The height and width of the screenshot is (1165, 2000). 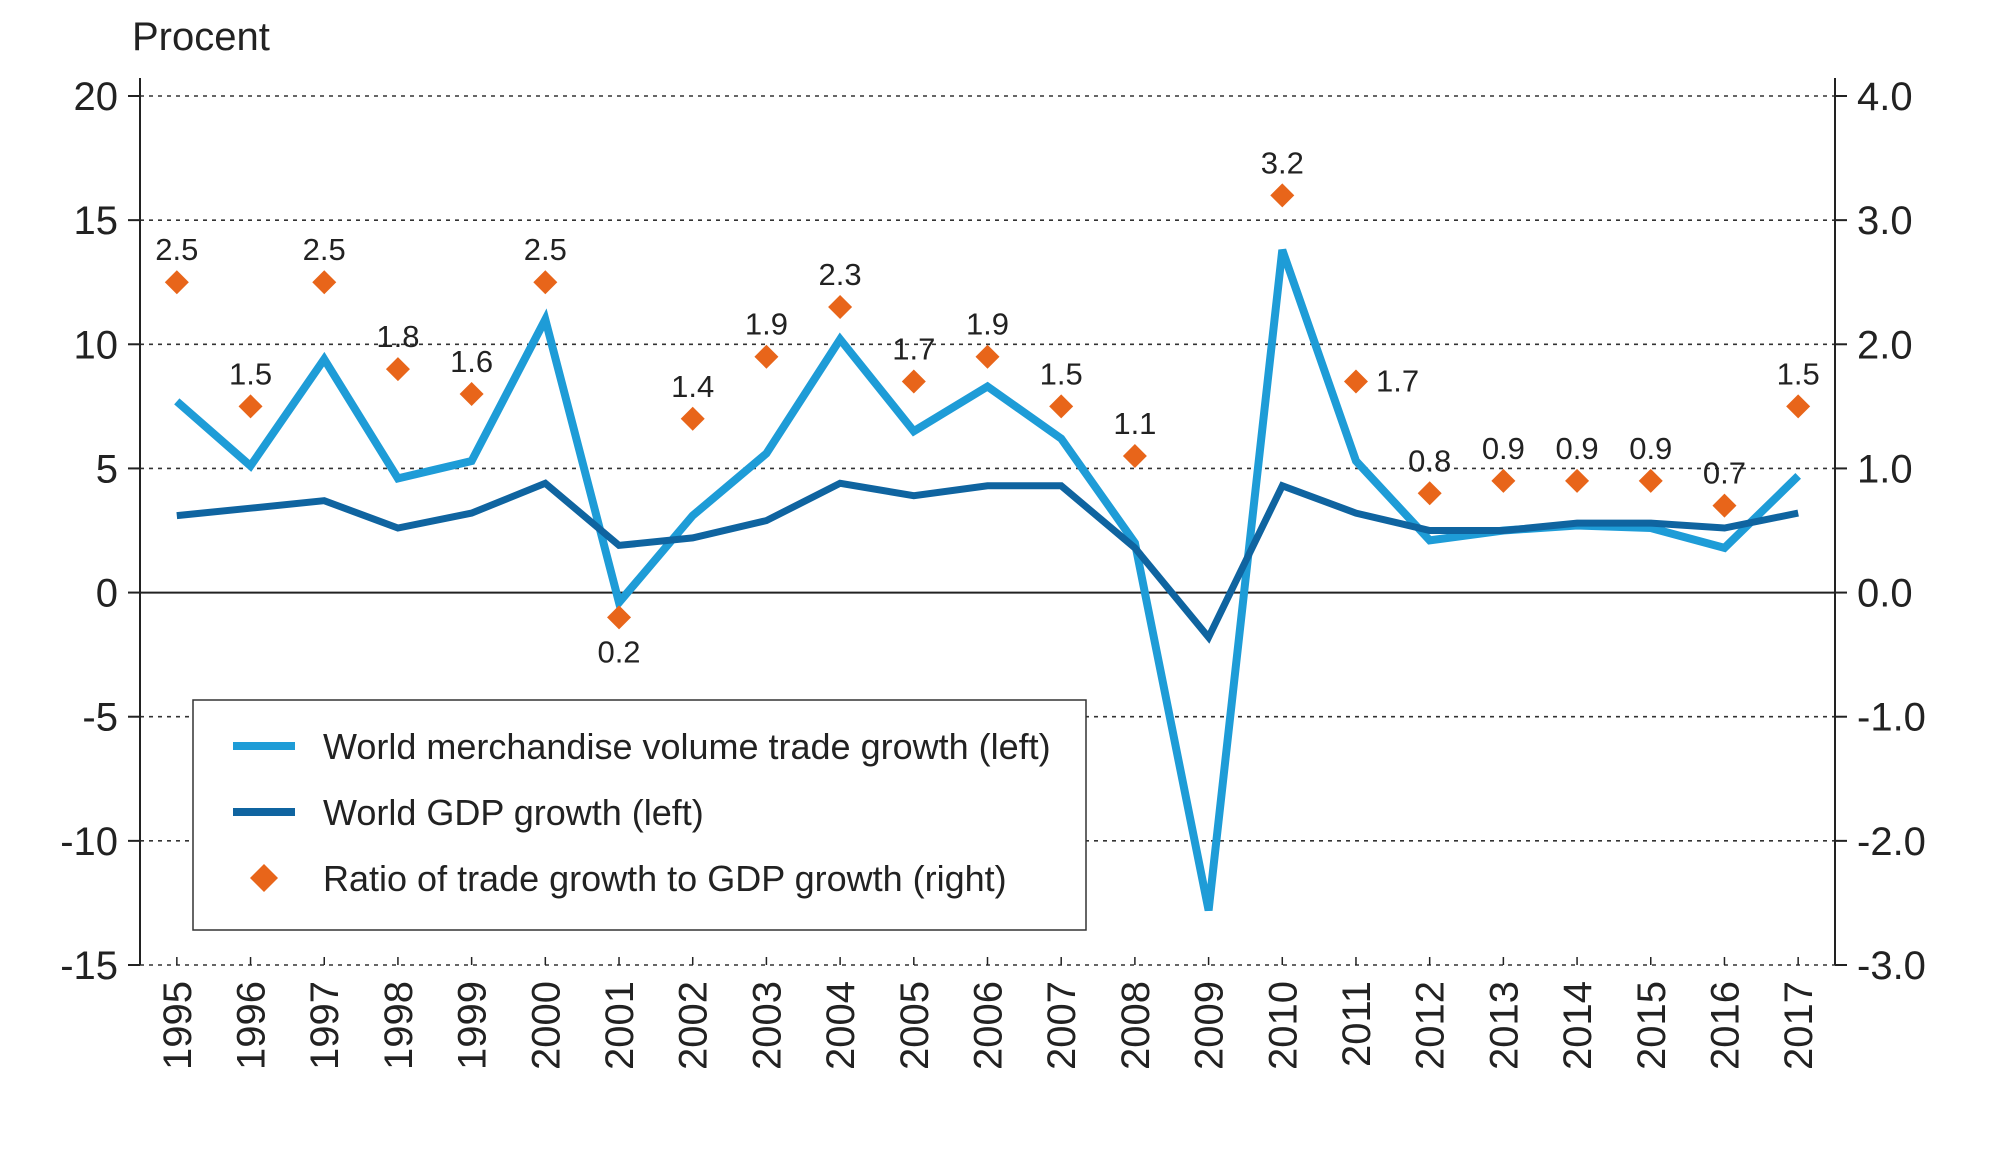 I want to click on right-tick-label: 4.0, so click(x=1885, y=97).